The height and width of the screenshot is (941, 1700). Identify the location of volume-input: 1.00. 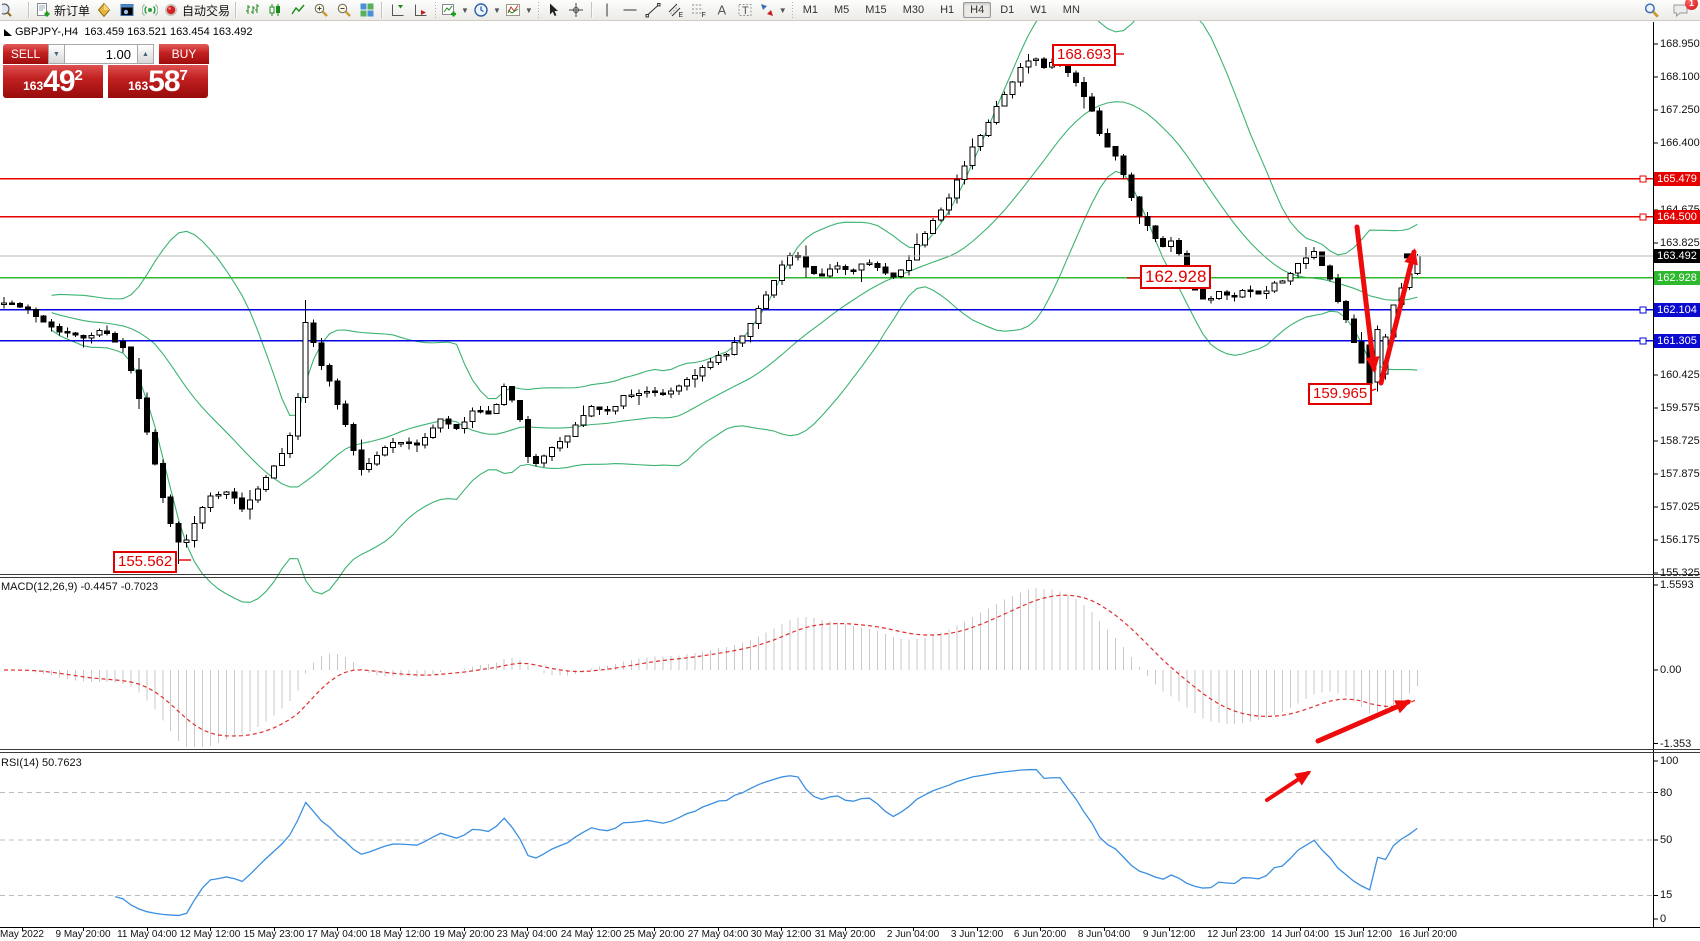
(101, 54).